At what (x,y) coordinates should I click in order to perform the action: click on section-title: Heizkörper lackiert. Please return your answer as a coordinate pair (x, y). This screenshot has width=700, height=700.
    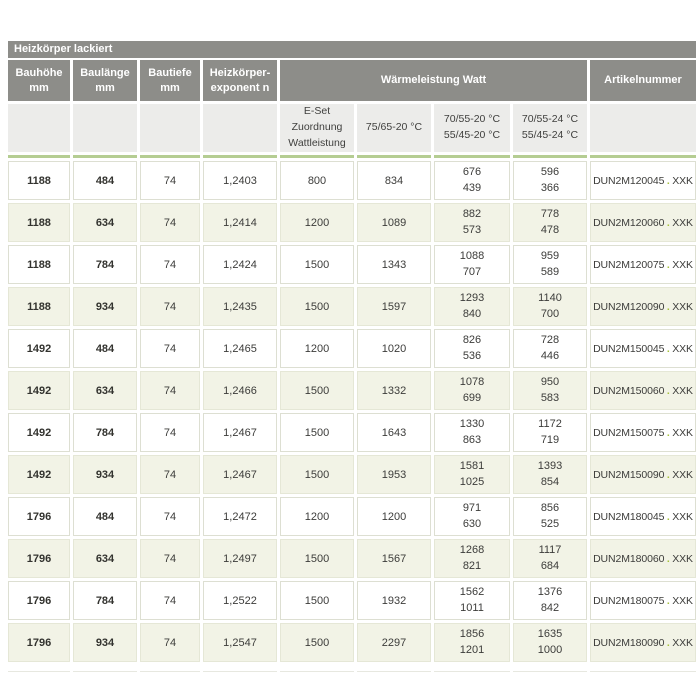
    Looking at the image, I should click on (63, 49).